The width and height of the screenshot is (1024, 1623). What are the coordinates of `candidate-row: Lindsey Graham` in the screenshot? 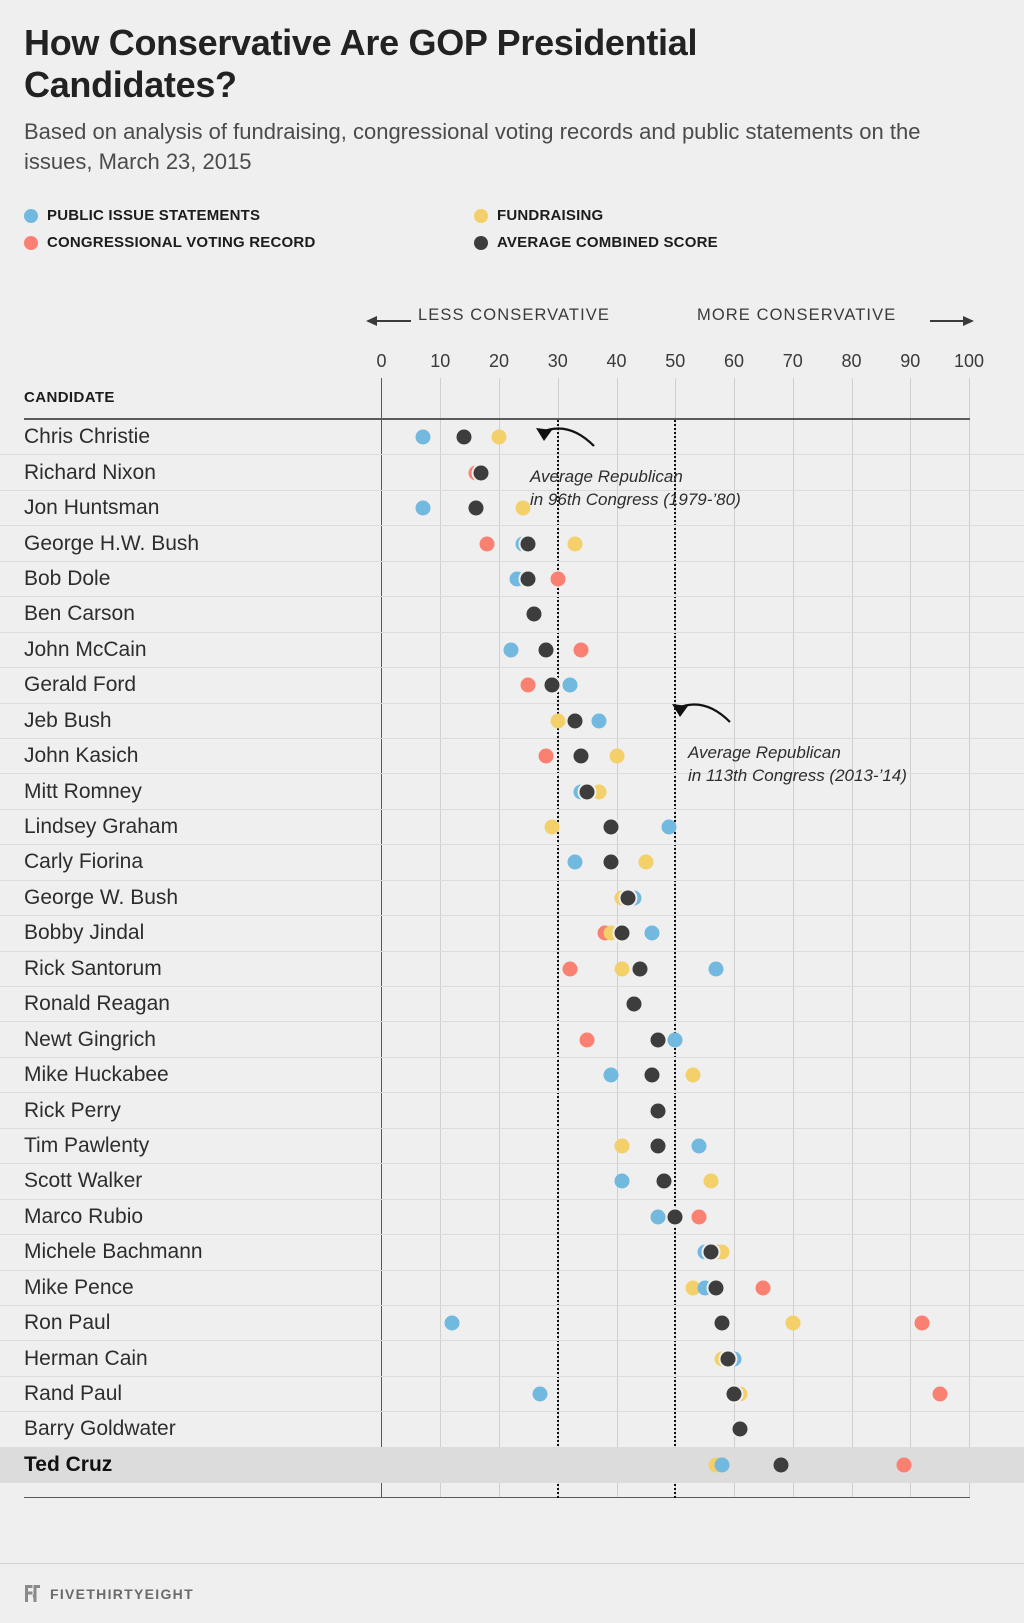 It's located at (512, 828).